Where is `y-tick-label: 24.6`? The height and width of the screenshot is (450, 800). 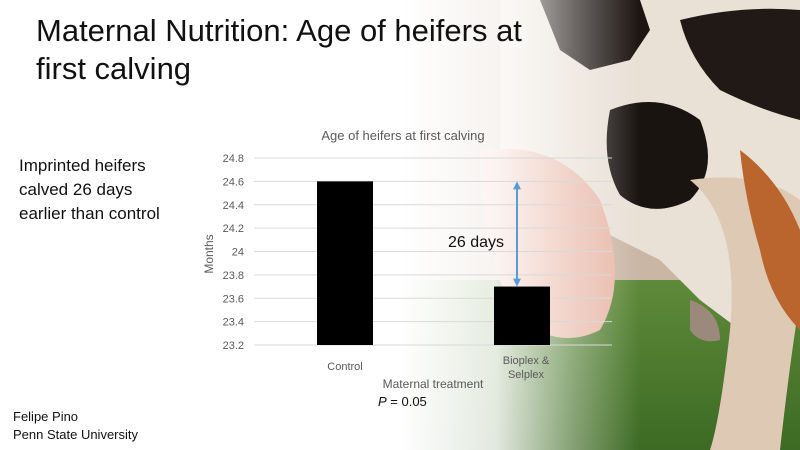 y-tick-label: 24.6 is located at coordinates (233, 182).